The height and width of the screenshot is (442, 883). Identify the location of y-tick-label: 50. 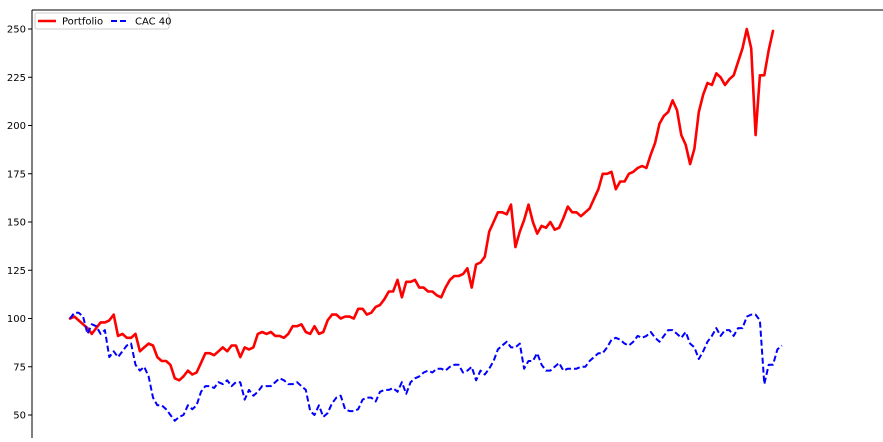
(19, 416).